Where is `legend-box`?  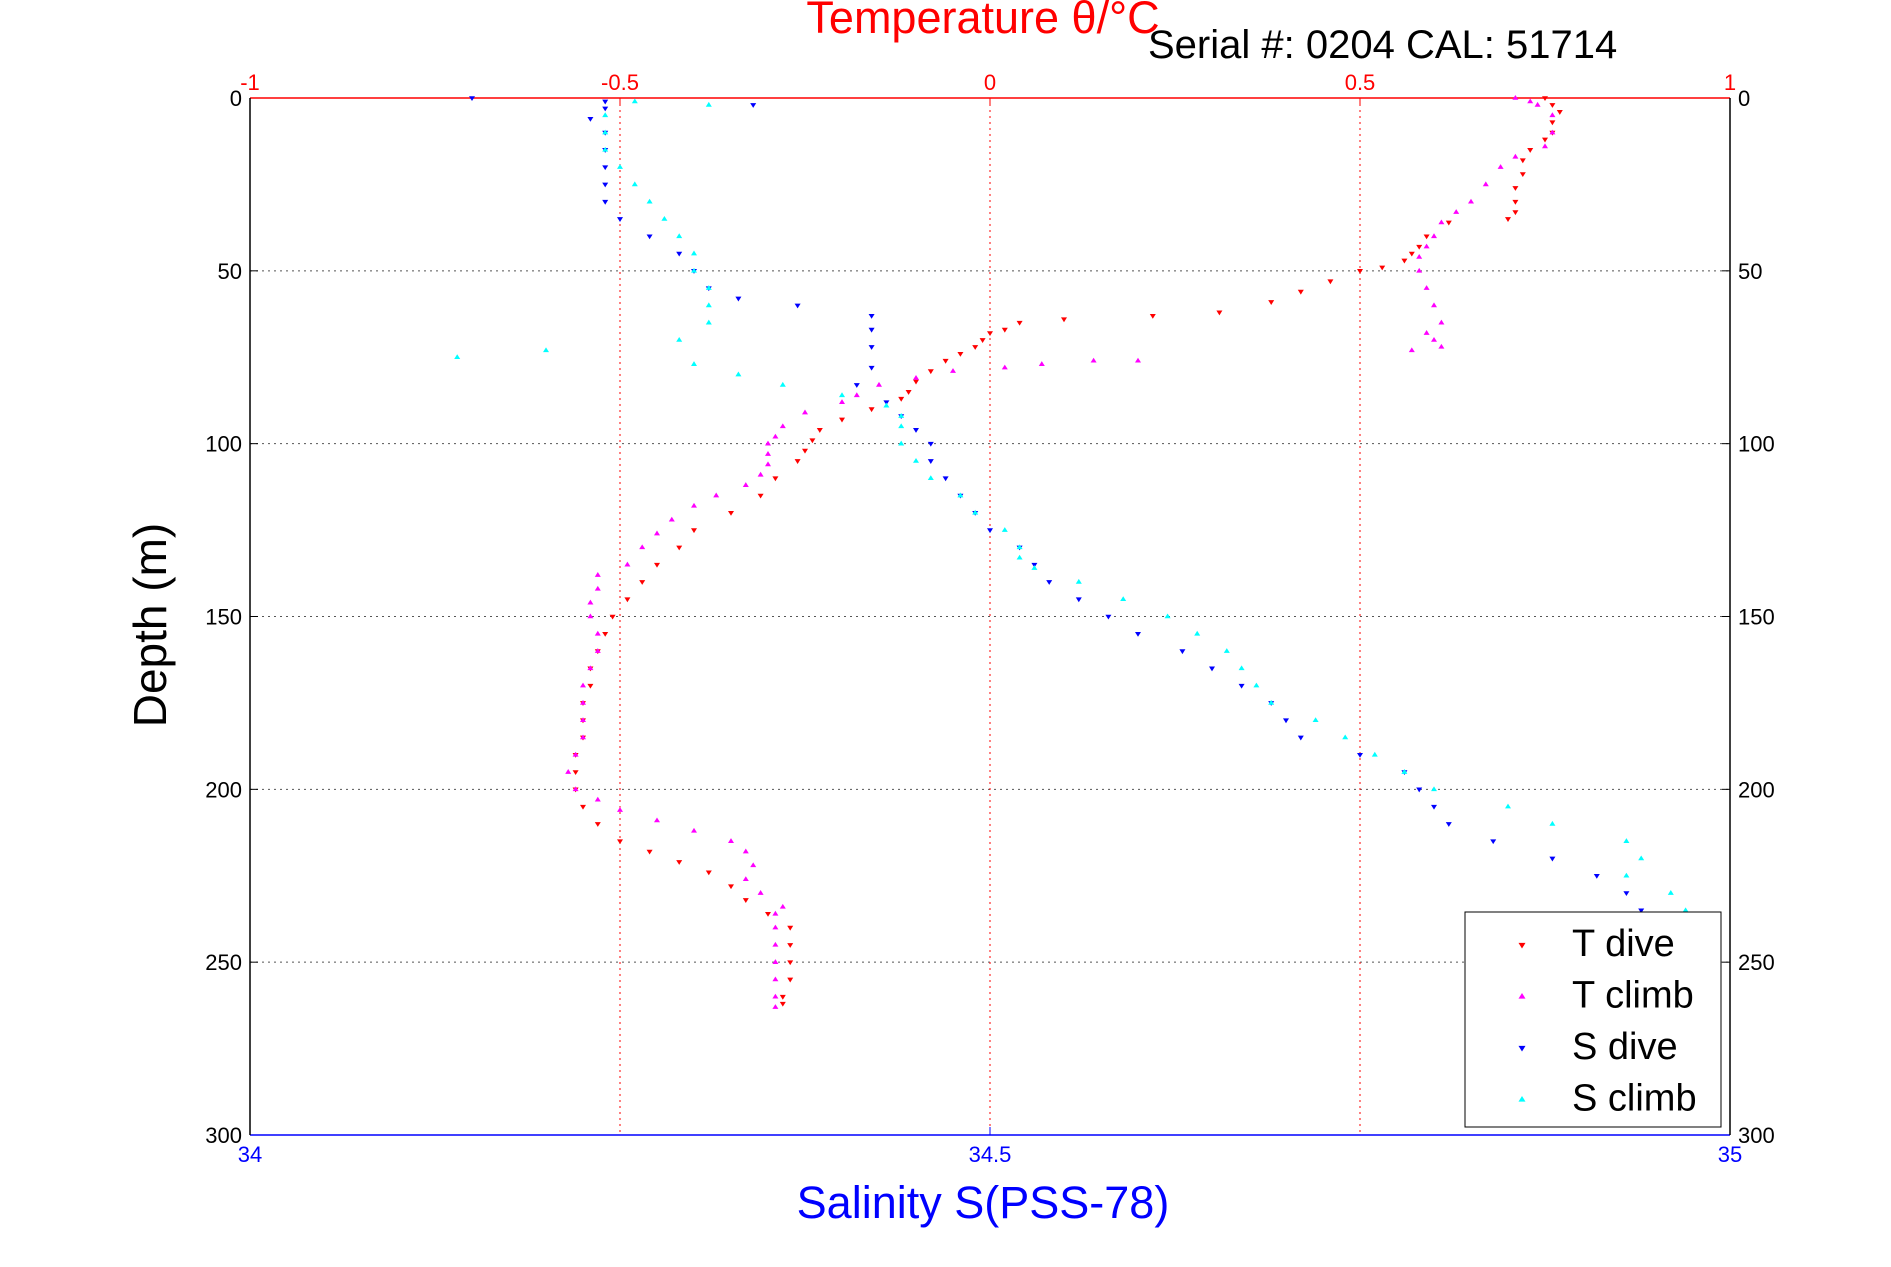 legend-box is located at coordinates (1593, 1019).